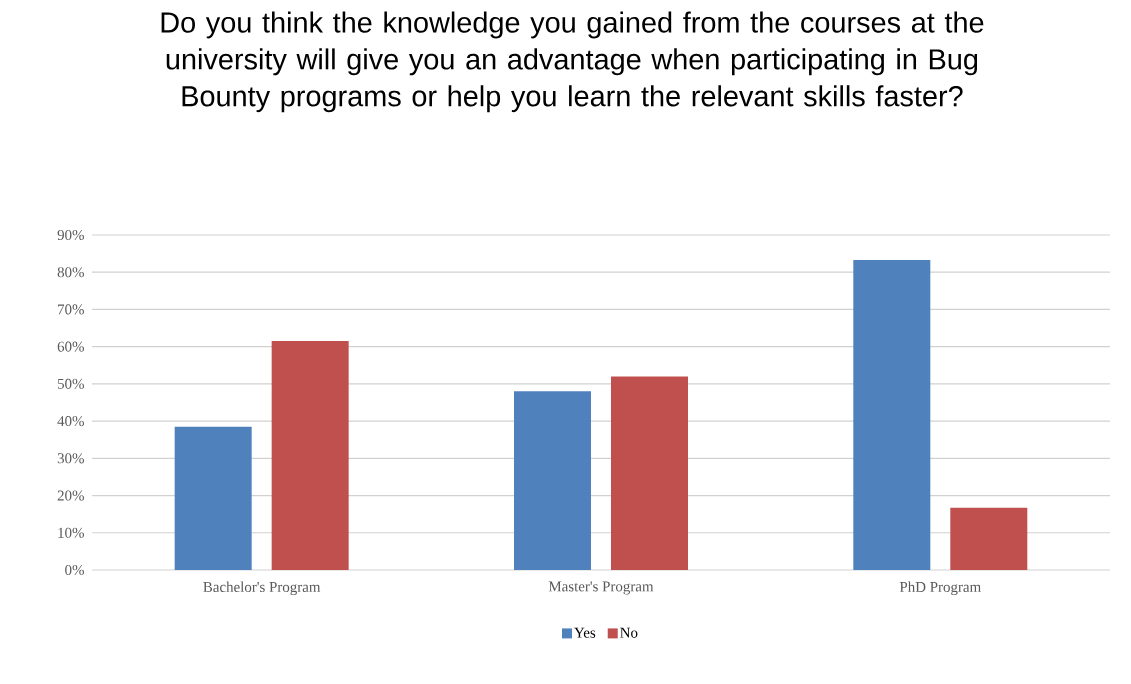 The image size is (1131, 684). What do you see at coordinates (70, 458) in the screenshot?
I see `y-tick-label: 30%` at bounding box center [70, 458].